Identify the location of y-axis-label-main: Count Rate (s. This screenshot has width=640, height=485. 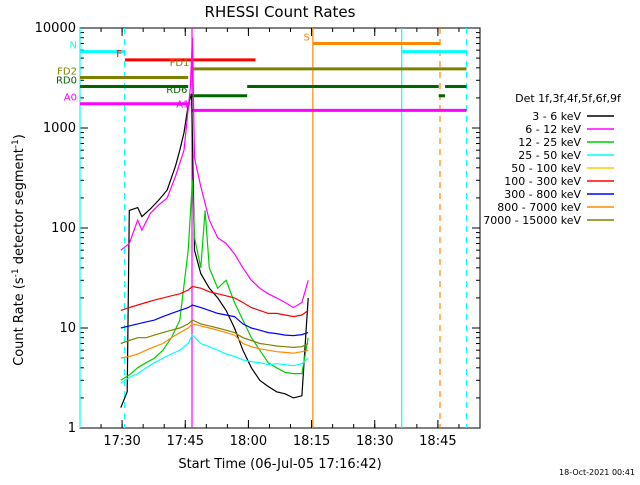
(19, 321).